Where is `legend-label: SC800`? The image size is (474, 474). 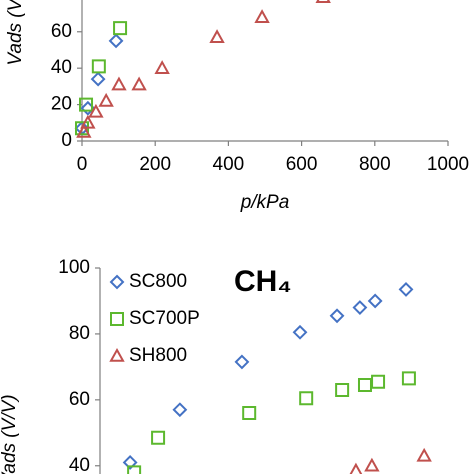
legend-label: SC800 is located at coordinates (158, 281).